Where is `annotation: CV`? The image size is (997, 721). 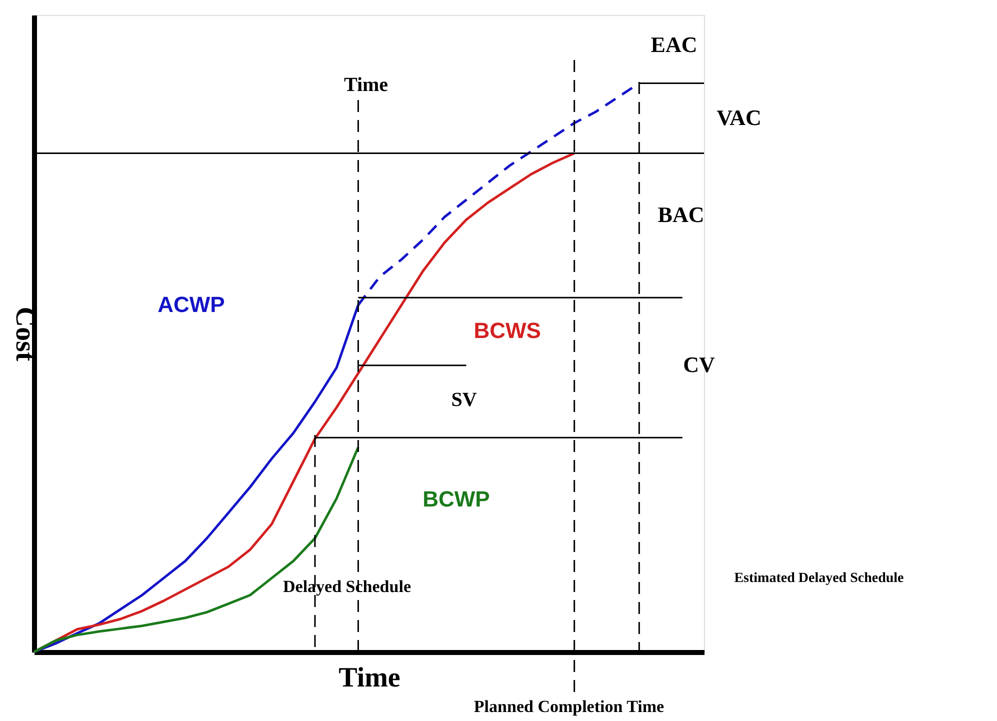
annotation: CV is located at coordinates (699, 364).